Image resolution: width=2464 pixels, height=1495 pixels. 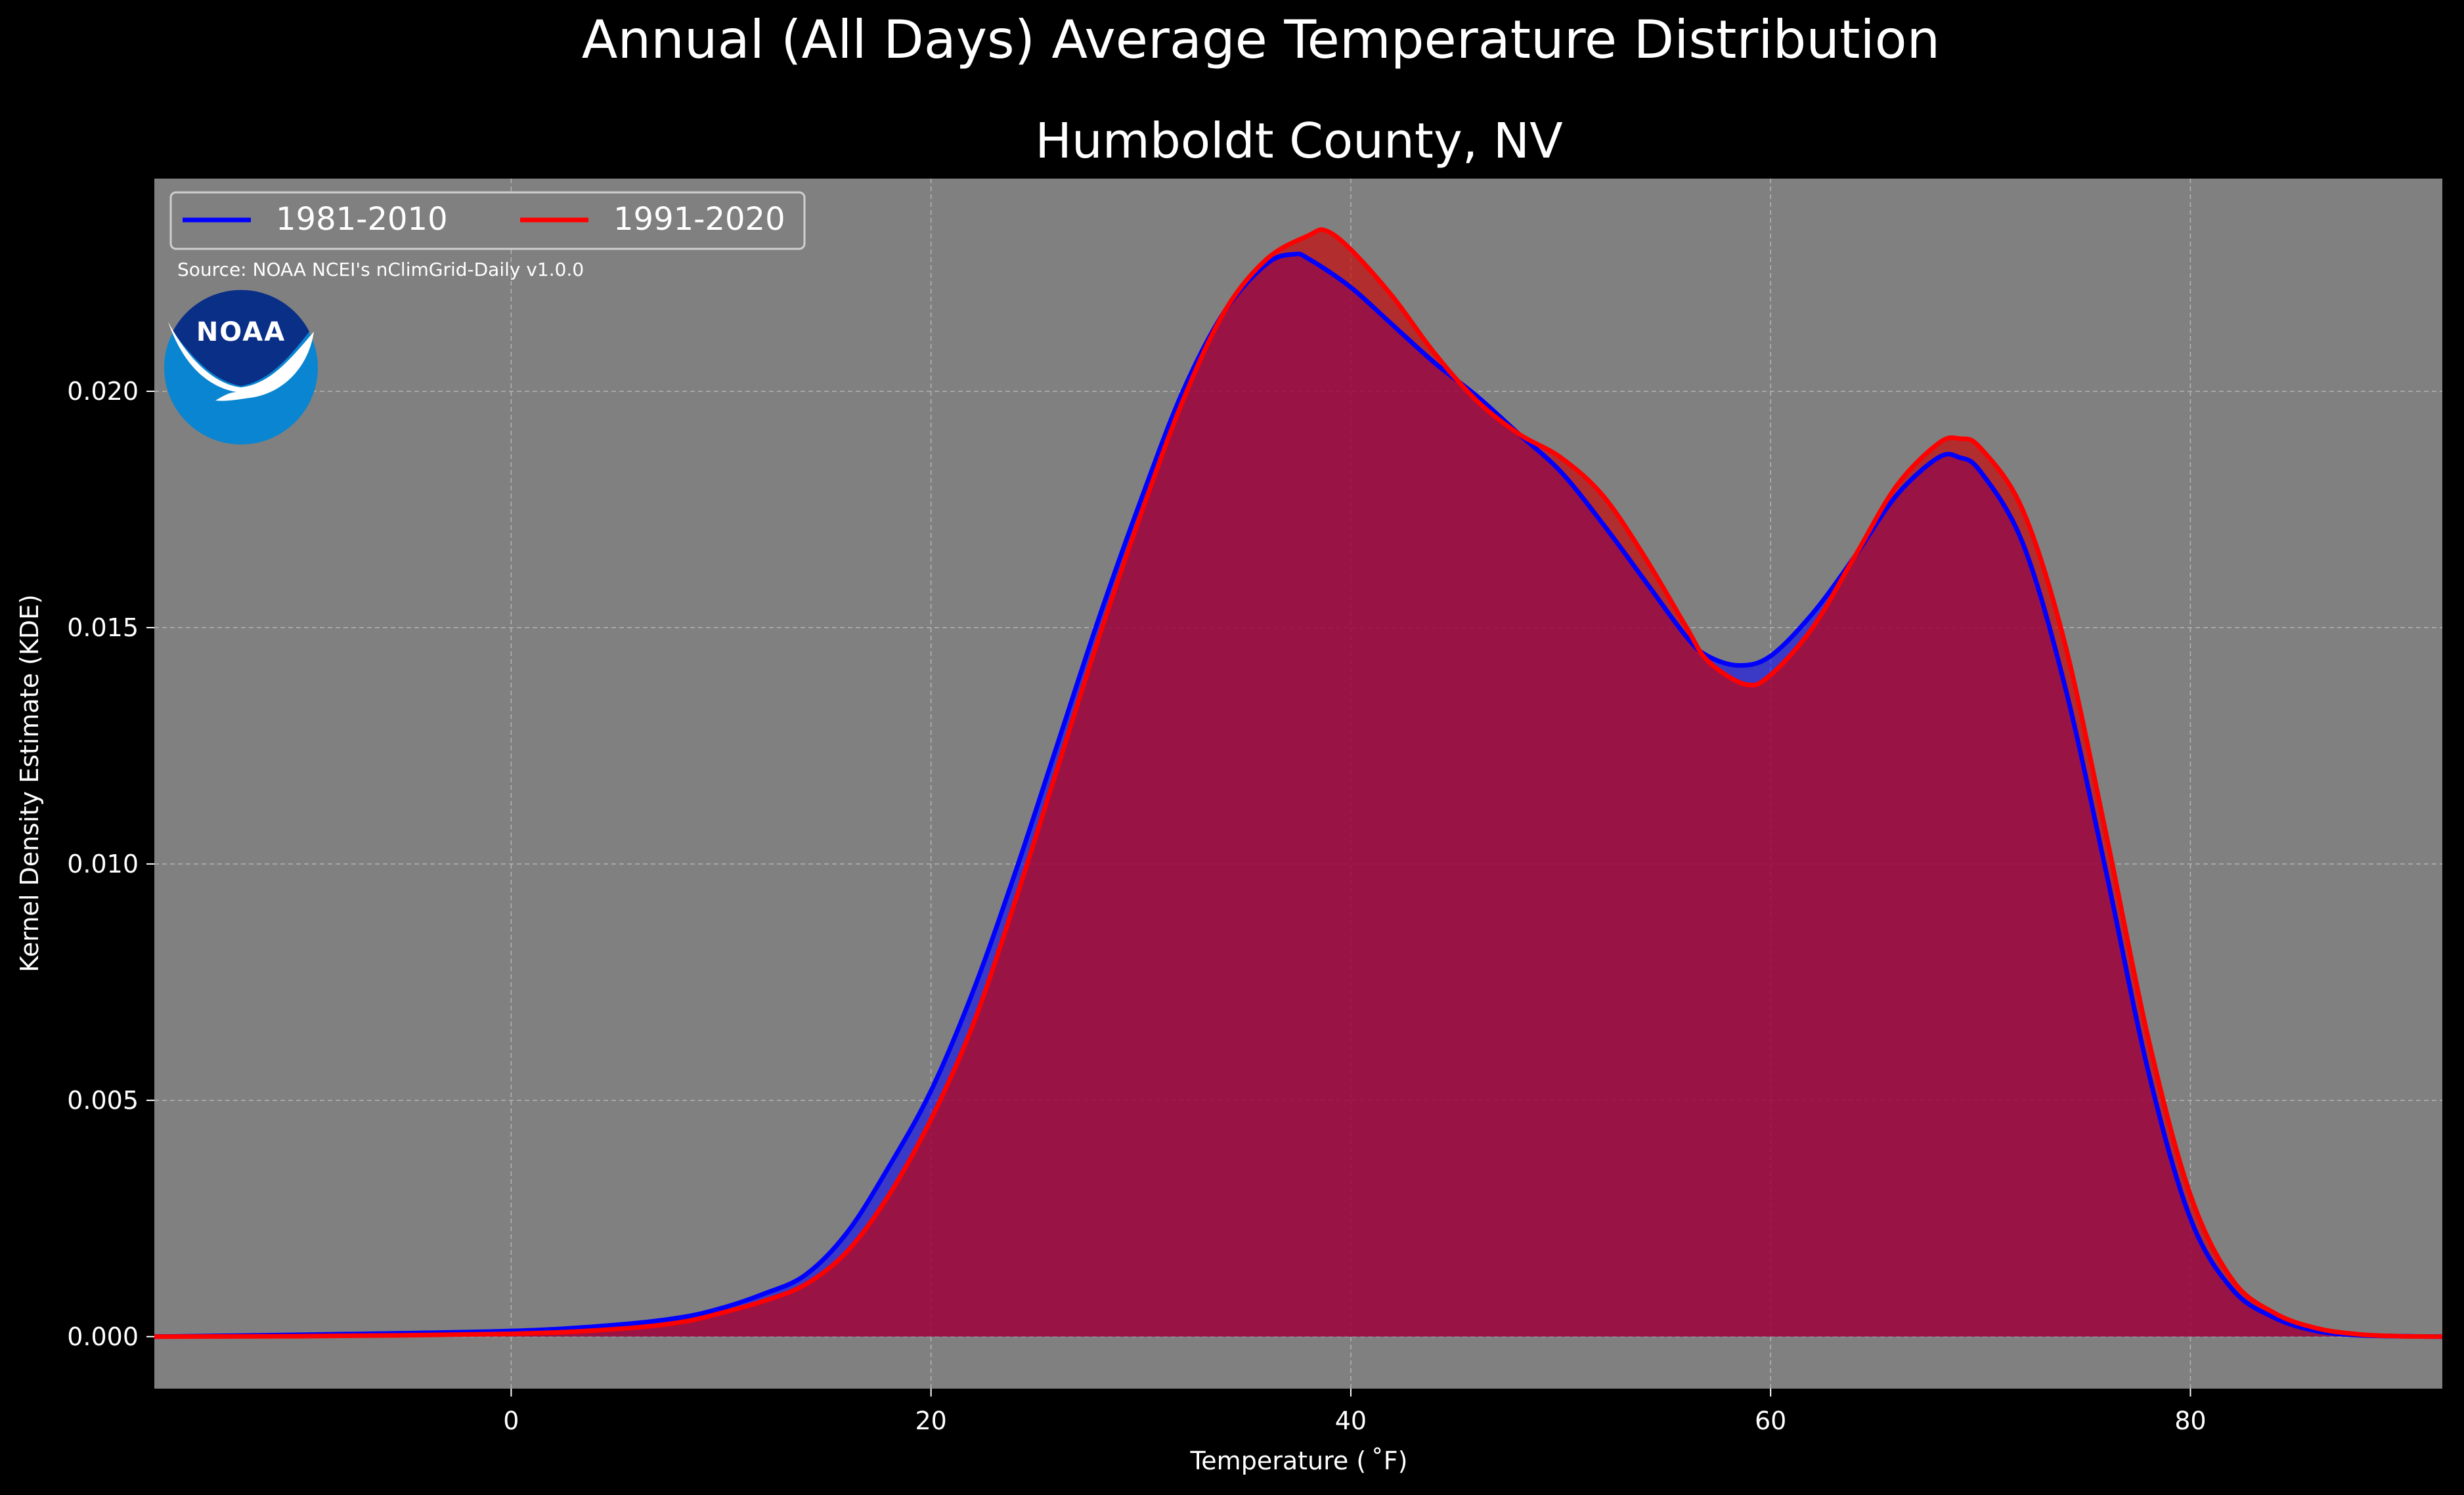 What do you see at coordinates (2190, 1420) in the screenshot?
I see `x-tick-label: 80` at bounding box center [2190, 1420].